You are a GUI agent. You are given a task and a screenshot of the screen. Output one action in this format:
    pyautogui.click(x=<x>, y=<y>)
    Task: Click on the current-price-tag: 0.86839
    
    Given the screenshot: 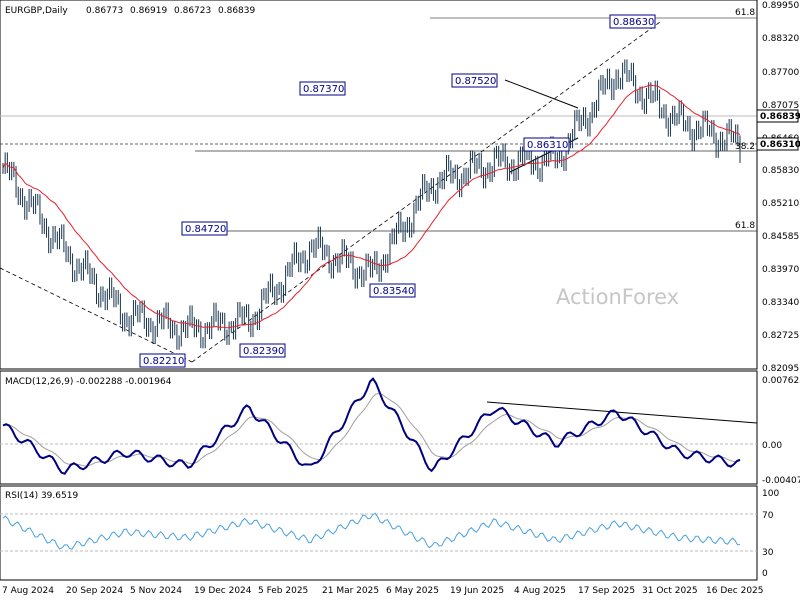 What is the action you would take?
    pyautogui.click(x=778, y=116)
    